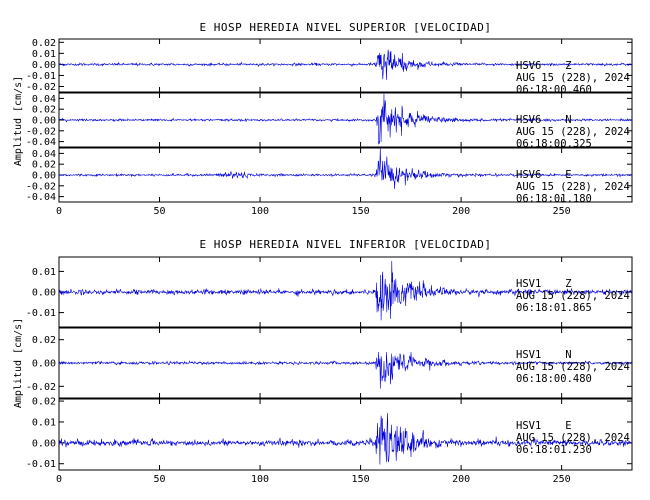  I want to click on trace-time: 06:18:01.230, so click(554, 450).